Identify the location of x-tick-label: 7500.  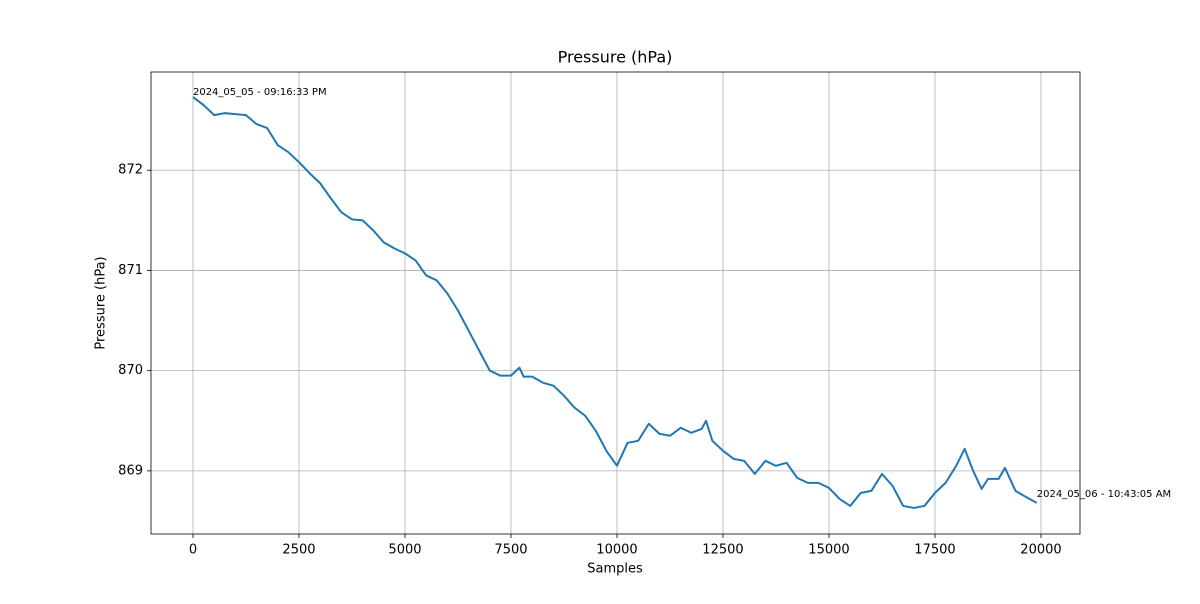
(510, 550).